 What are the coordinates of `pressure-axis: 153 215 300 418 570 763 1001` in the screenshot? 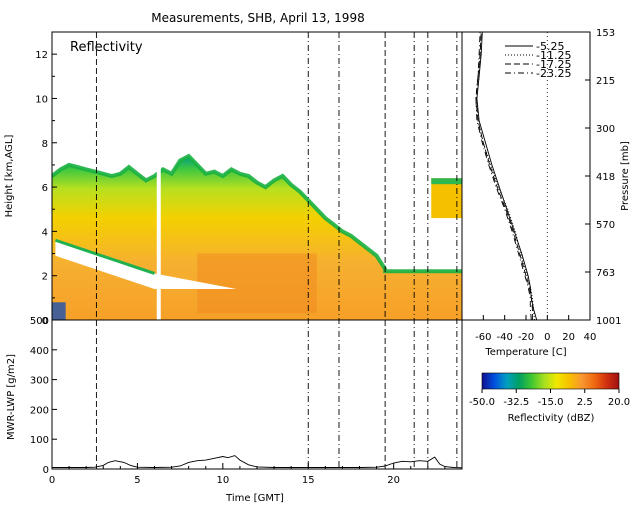 It's located at (603, 177).